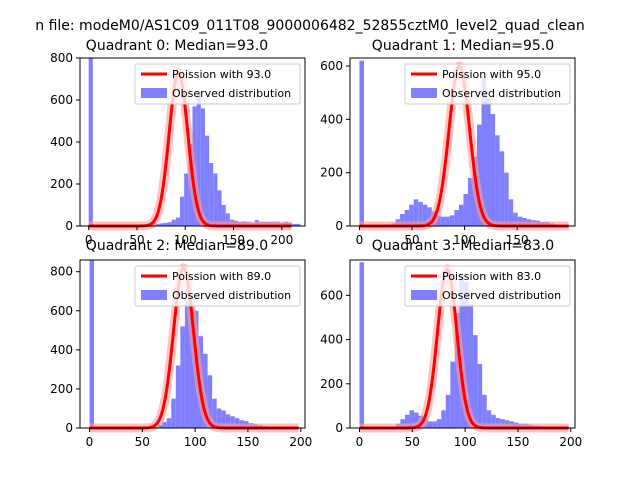 The height and width of the screenshot is (480, 640). I want to click on x-tick-label: 0, so click(360, 240).